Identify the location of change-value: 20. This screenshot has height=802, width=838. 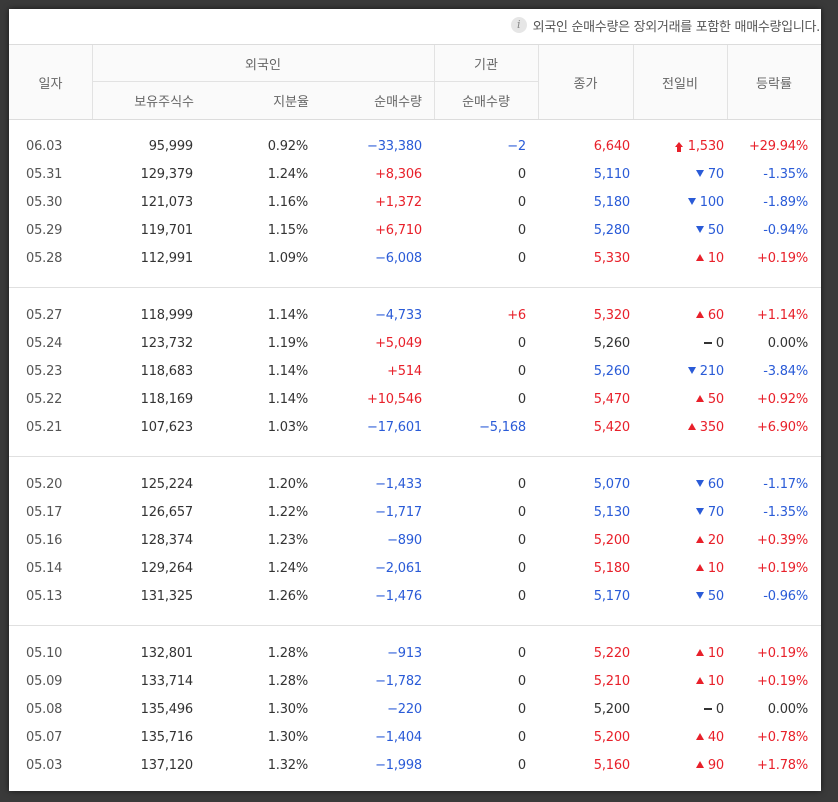
(715, 540).